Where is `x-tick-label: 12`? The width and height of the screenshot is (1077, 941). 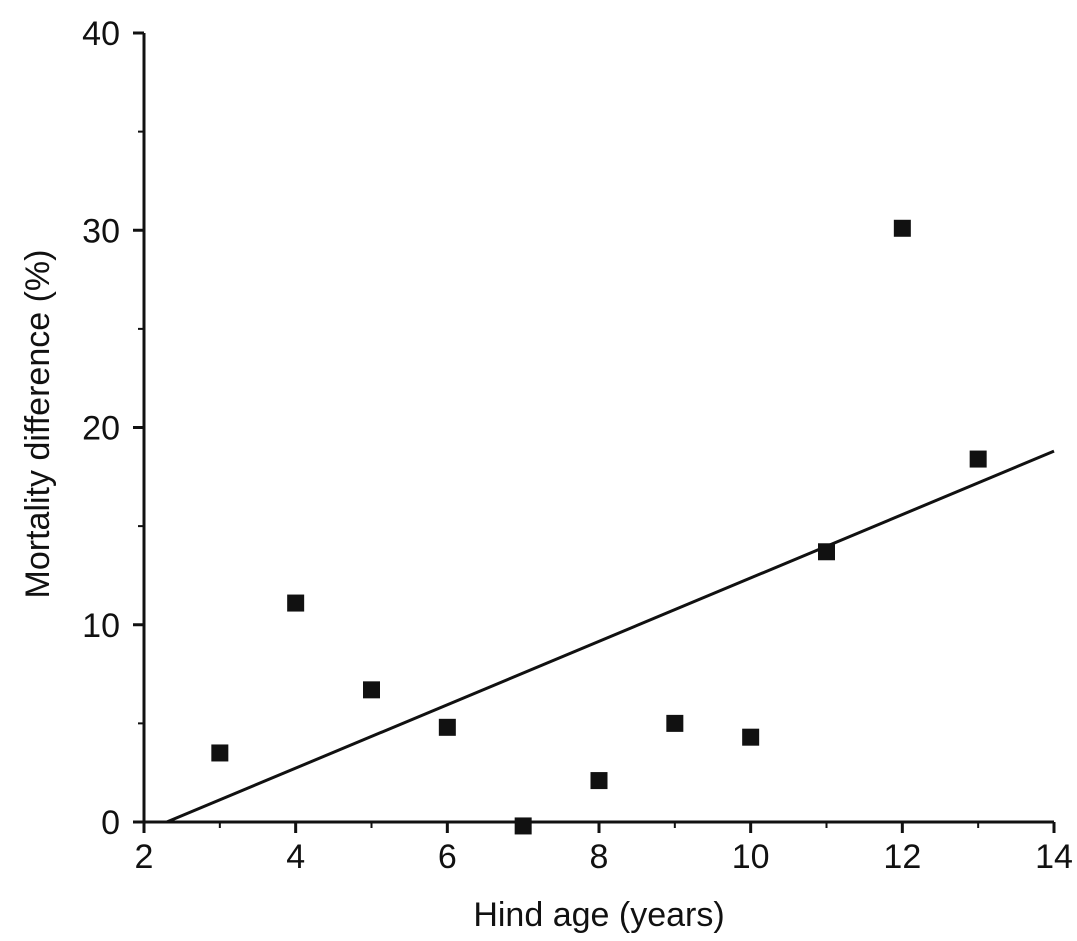 x-tick-label: 12 is located at coordinates (902, 857).